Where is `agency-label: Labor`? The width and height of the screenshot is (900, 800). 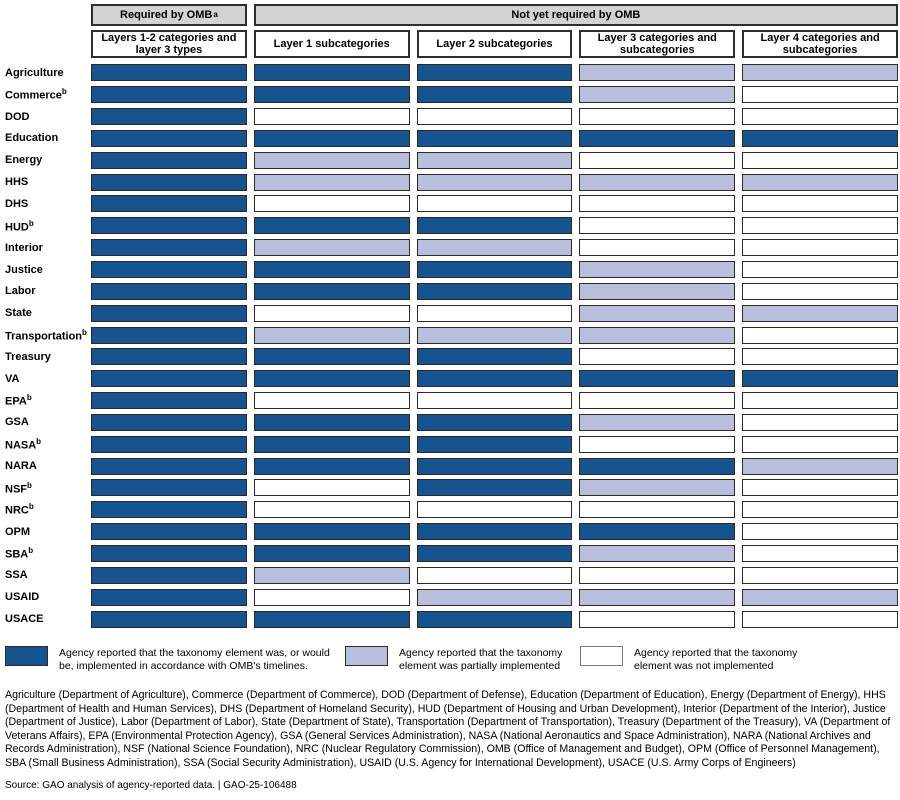
agency-label: Labor is located at coordinates (20, 291).